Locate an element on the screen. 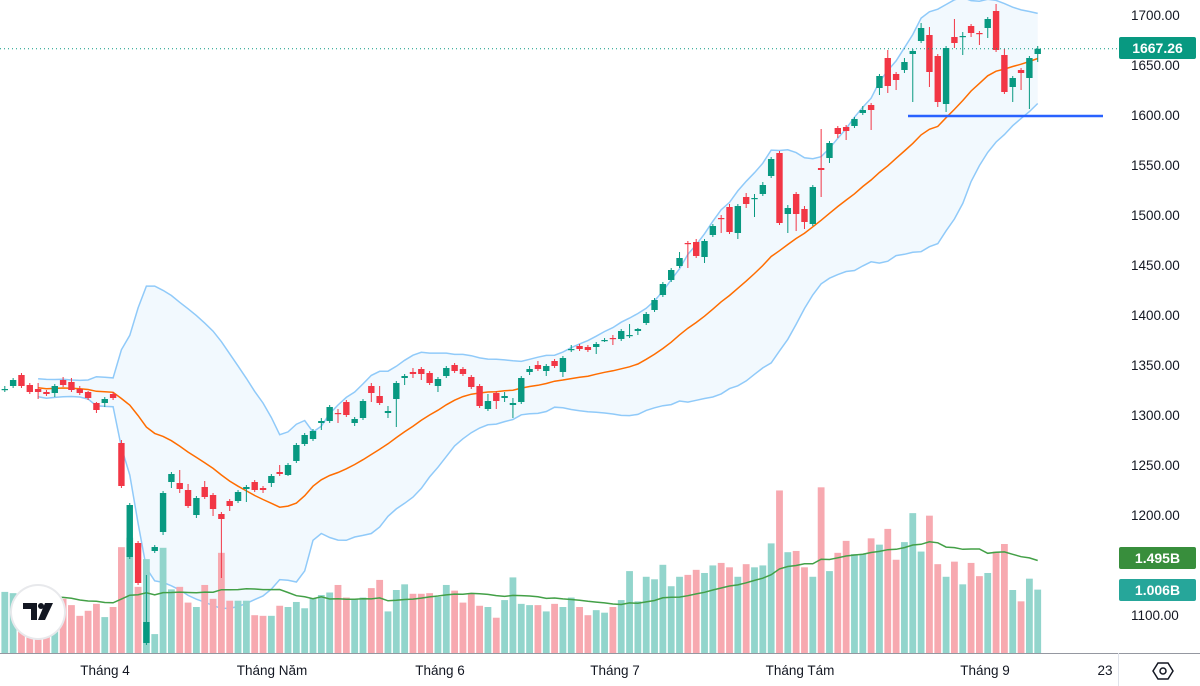 The image size is (1200, 686). price-tick-label: 1400.00 is located at coordinates (1155, 315).